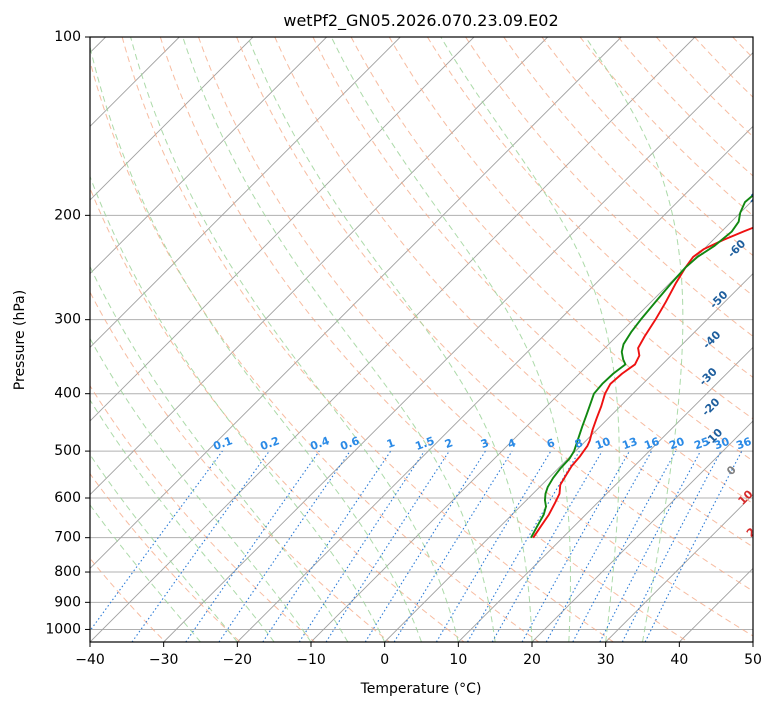 The height and width of the screenshot is (708, 775). Describe the element at coordinates (238, 660) in the screenshot. I see `x-tick-label: −20` at that location.